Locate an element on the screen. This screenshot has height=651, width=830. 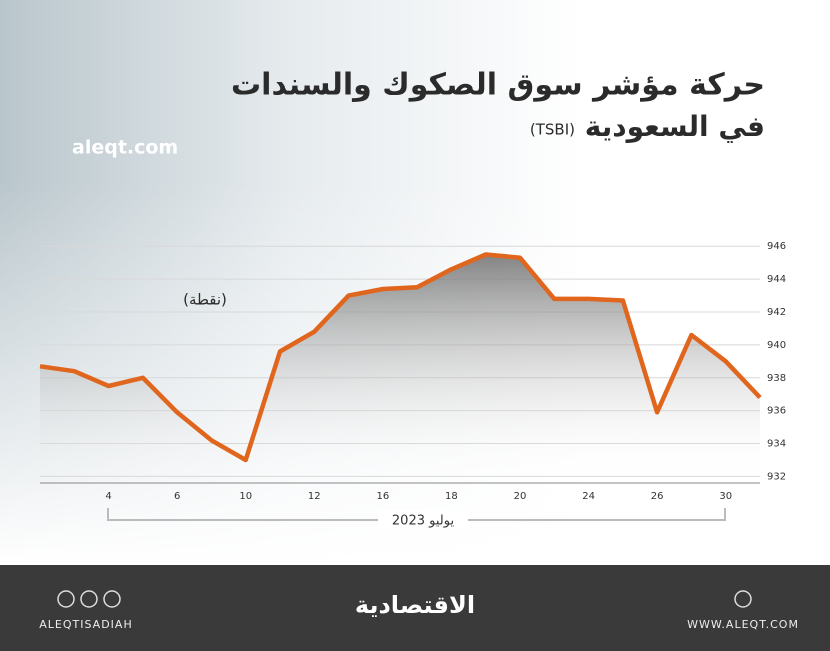
social-icons is located at coordinates (404, 599).